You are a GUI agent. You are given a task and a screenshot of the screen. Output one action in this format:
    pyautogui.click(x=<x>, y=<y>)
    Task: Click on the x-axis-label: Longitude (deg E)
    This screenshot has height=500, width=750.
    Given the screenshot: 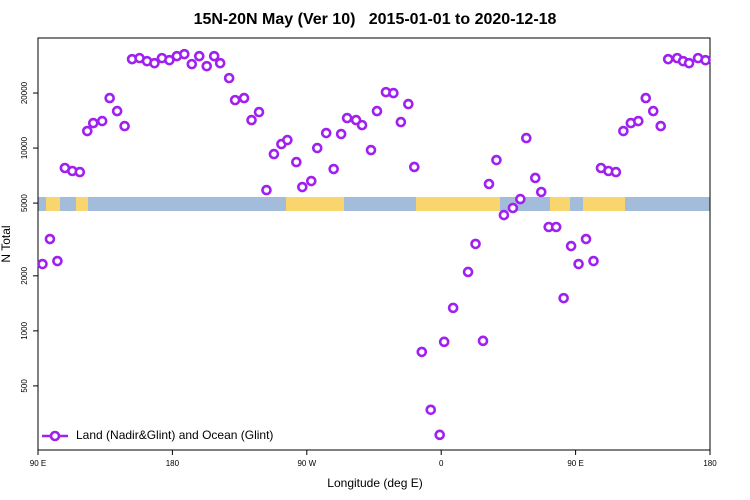 What is the action you would take?
    pyautogui.click(x=374, y=483)
    